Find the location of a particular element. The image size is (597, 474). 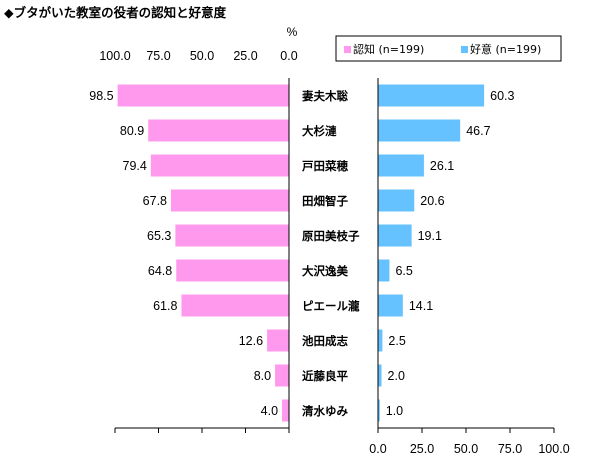

category-label: 清水ゆみ is located at coordinates (325, 411).